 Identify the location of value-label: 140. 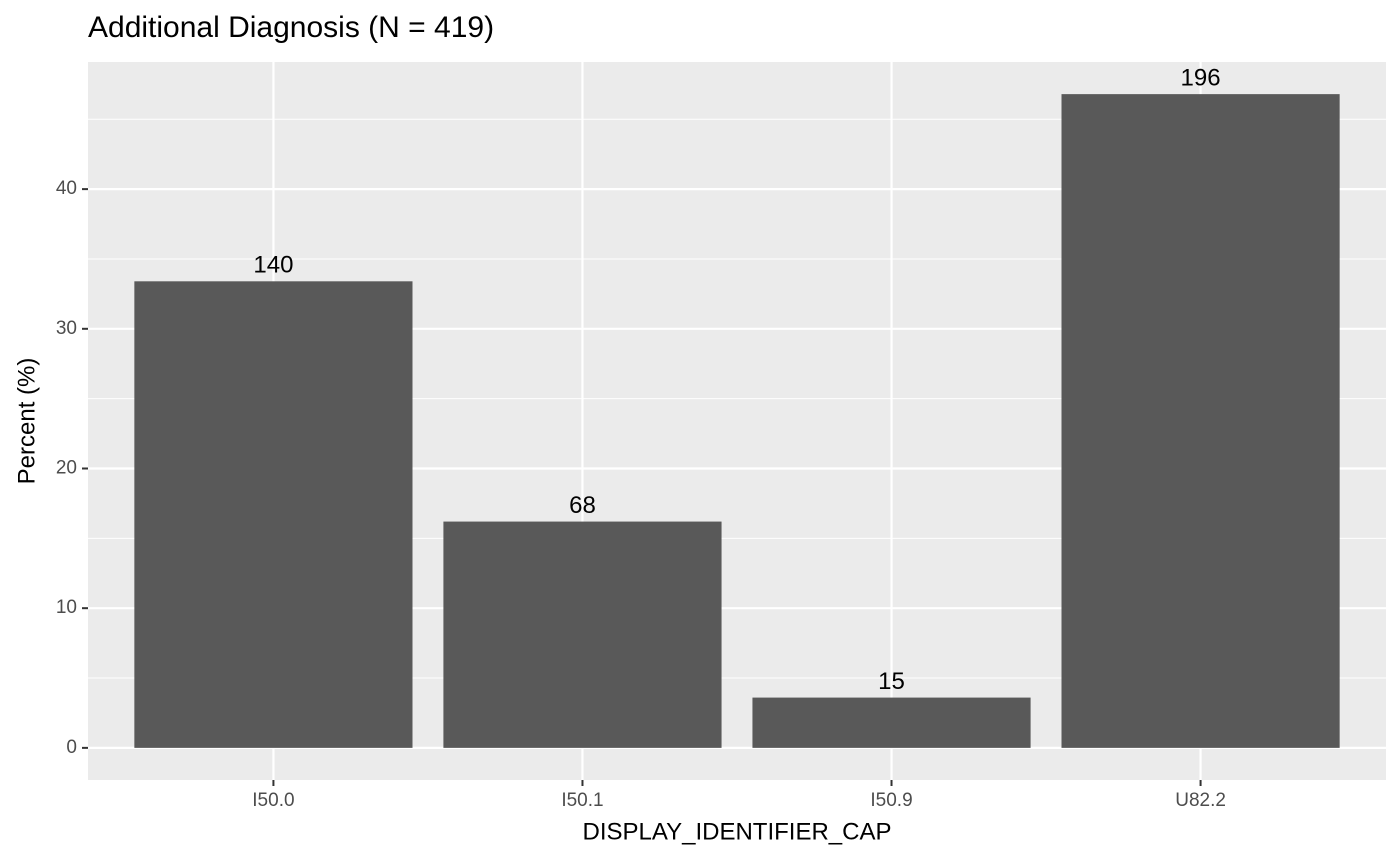
(273, 265).